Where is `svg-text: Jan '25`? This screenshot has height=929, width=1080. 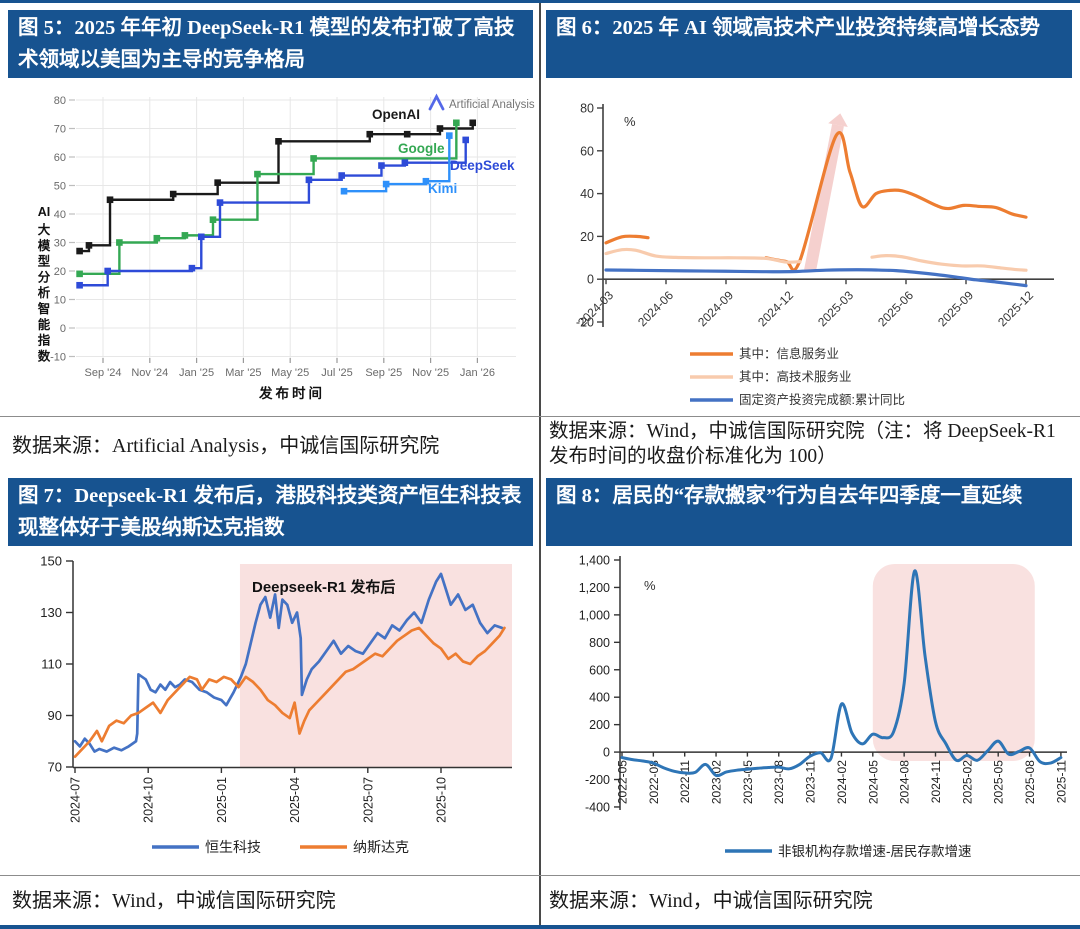 svg-text: Jan '25 is located at coordinates (196, 373).